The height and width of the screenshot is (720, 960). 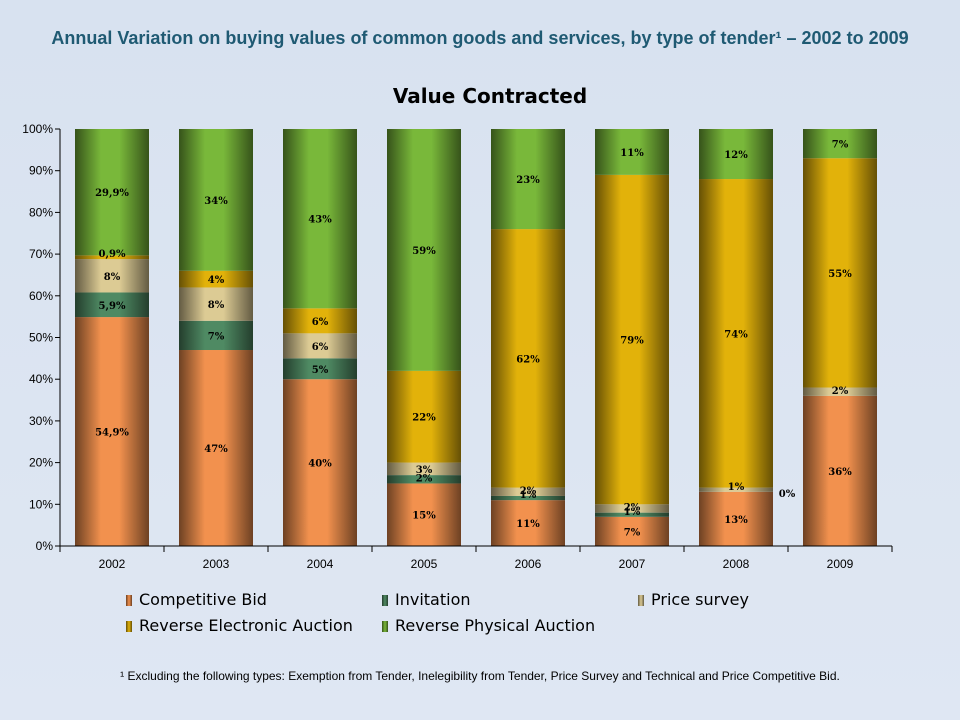 I want to click on data-label-2006-0: 11%, so click(x=528, y=524).